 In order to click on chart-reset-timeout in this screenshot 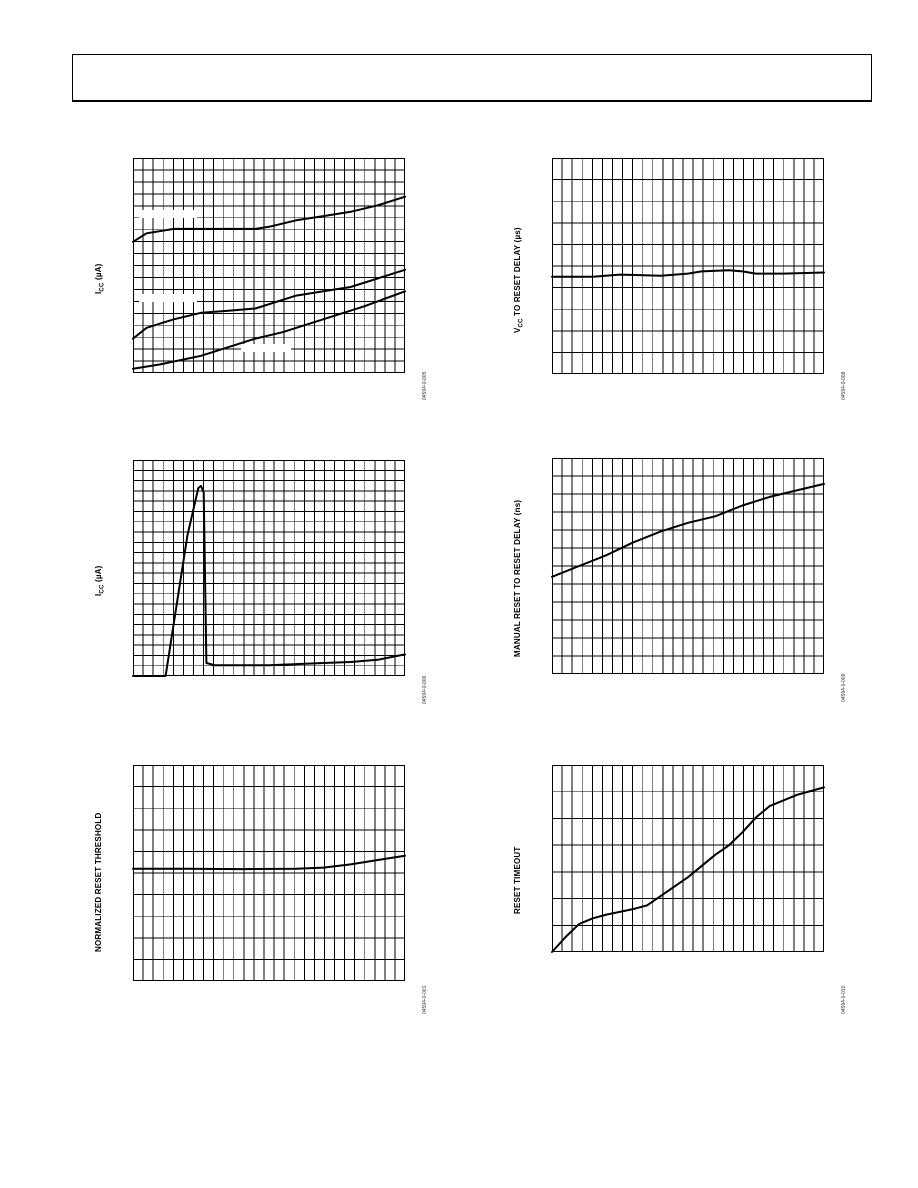, I will do `click(688, 859)`.